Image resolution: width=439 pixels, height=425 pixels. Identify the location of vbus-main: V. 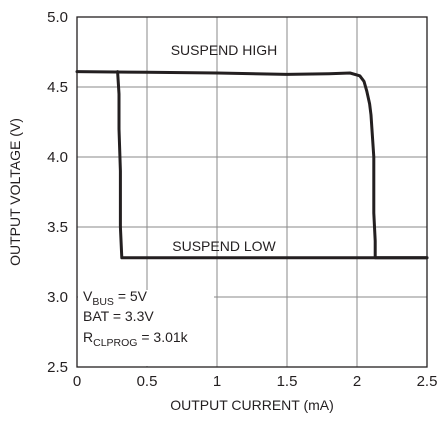
(88, 296).